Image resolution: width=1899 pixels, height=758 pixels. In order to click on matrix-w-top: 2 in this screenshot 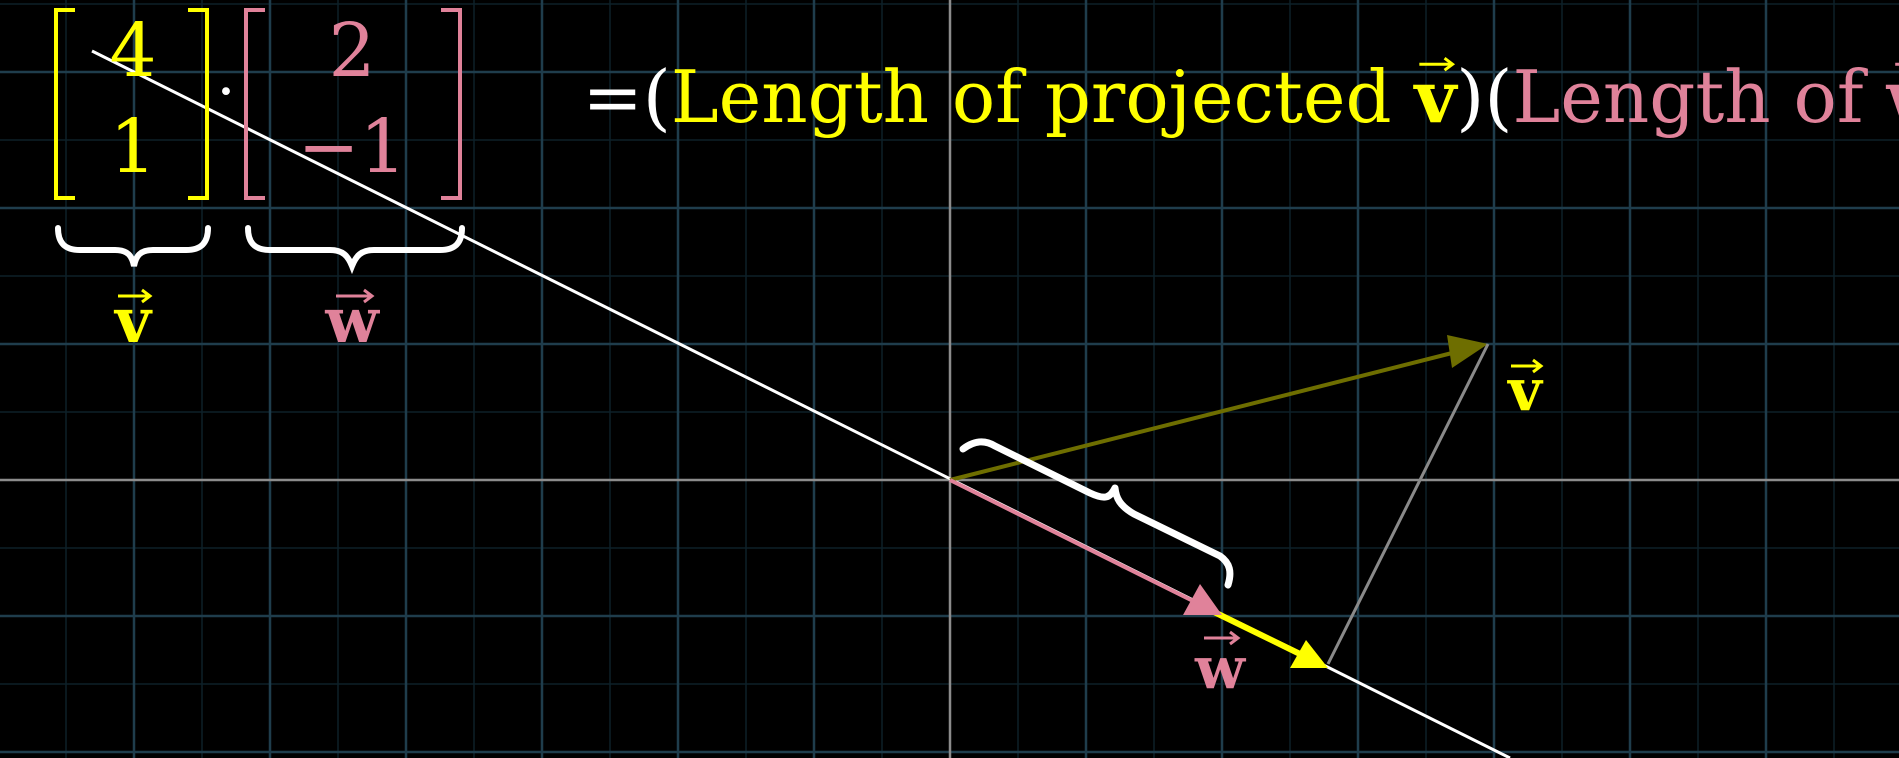, I will do `click(351, 51)`.